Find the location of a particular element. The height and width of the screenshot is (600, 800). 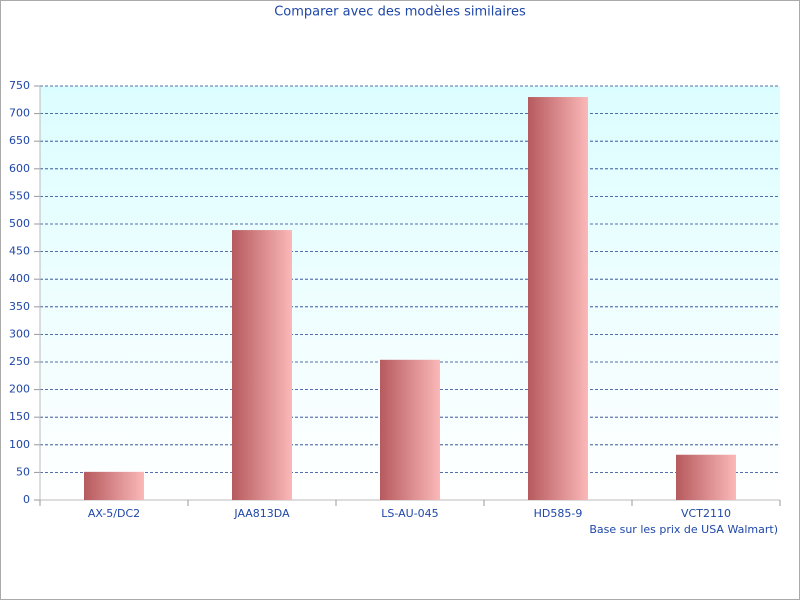

y-tick-label: 200 is located at coordinates (19, 389).